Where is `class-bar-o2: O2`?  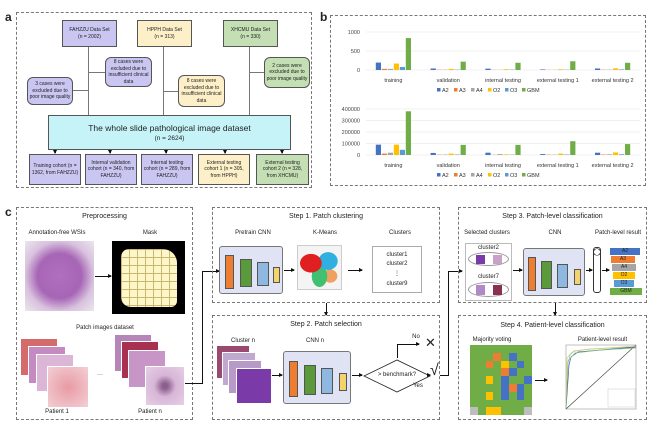
class-bar-o2: O2 is located at coordinates (624, 275).